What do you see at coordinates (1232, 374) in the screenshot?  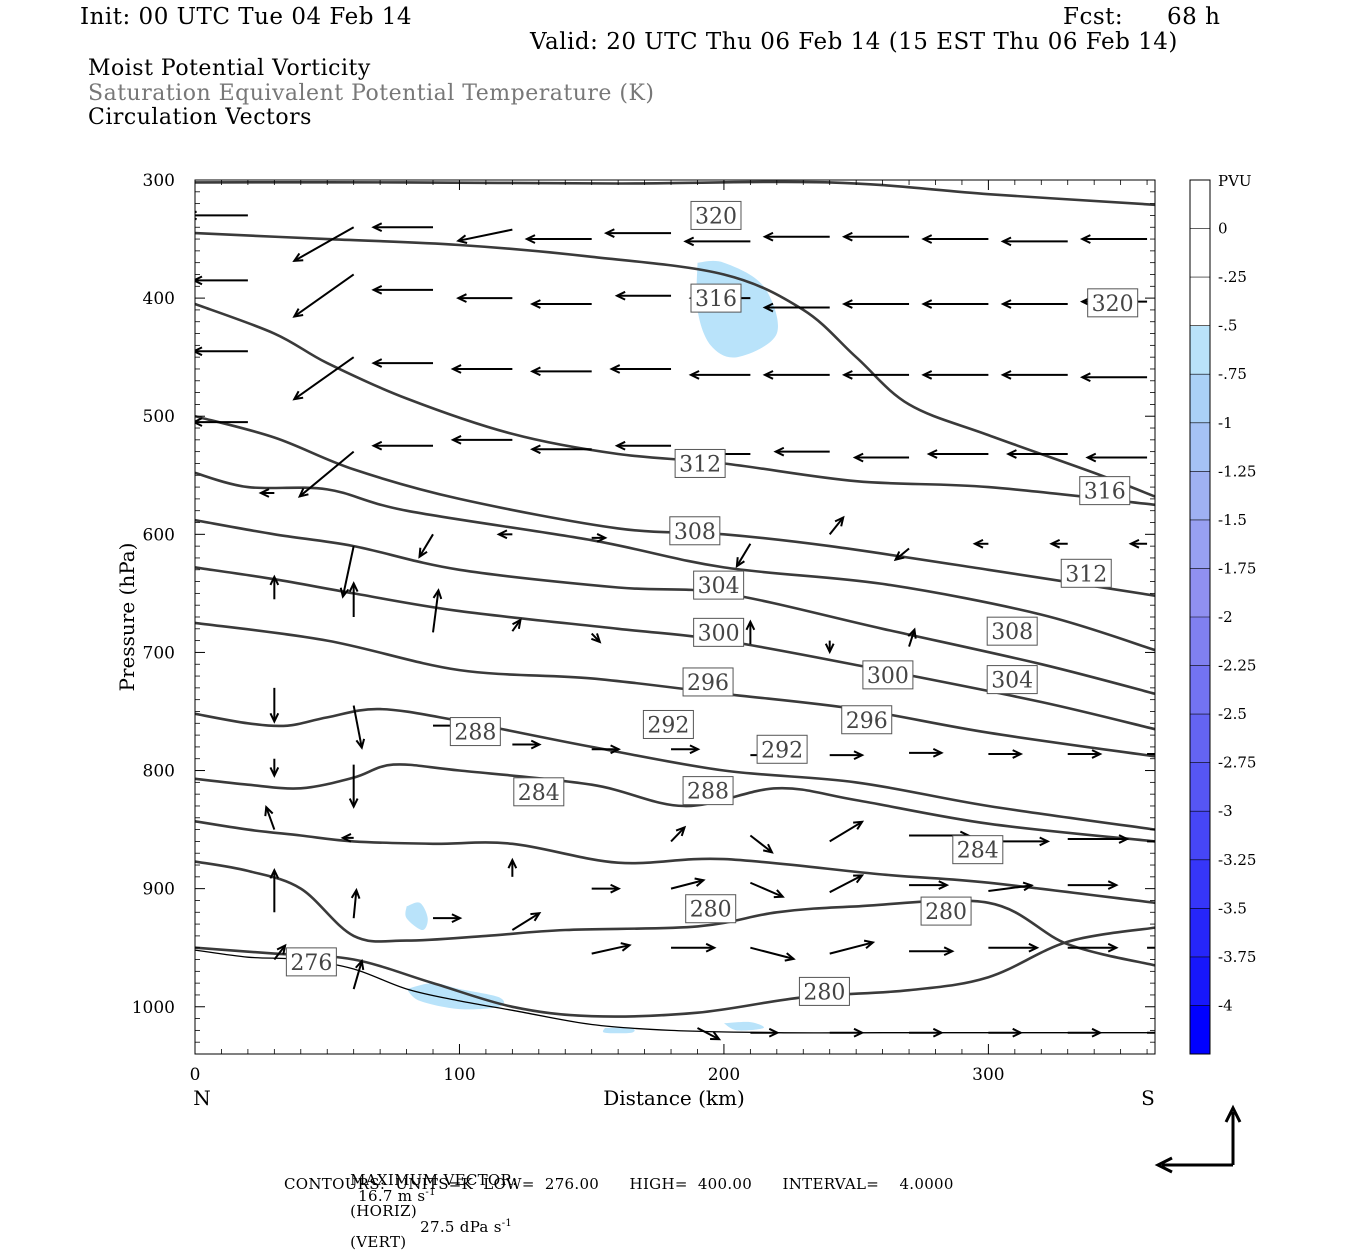 I see `colorbar-label: -.75` at bounding box center [1232, 374].